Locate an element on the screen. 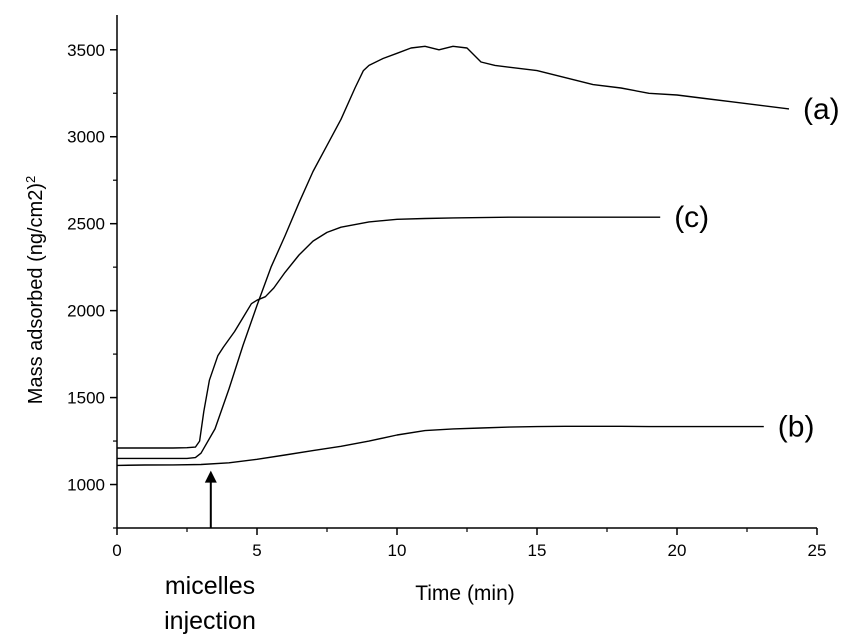  series-label-0: (a) is located at coordinates (821, 109).